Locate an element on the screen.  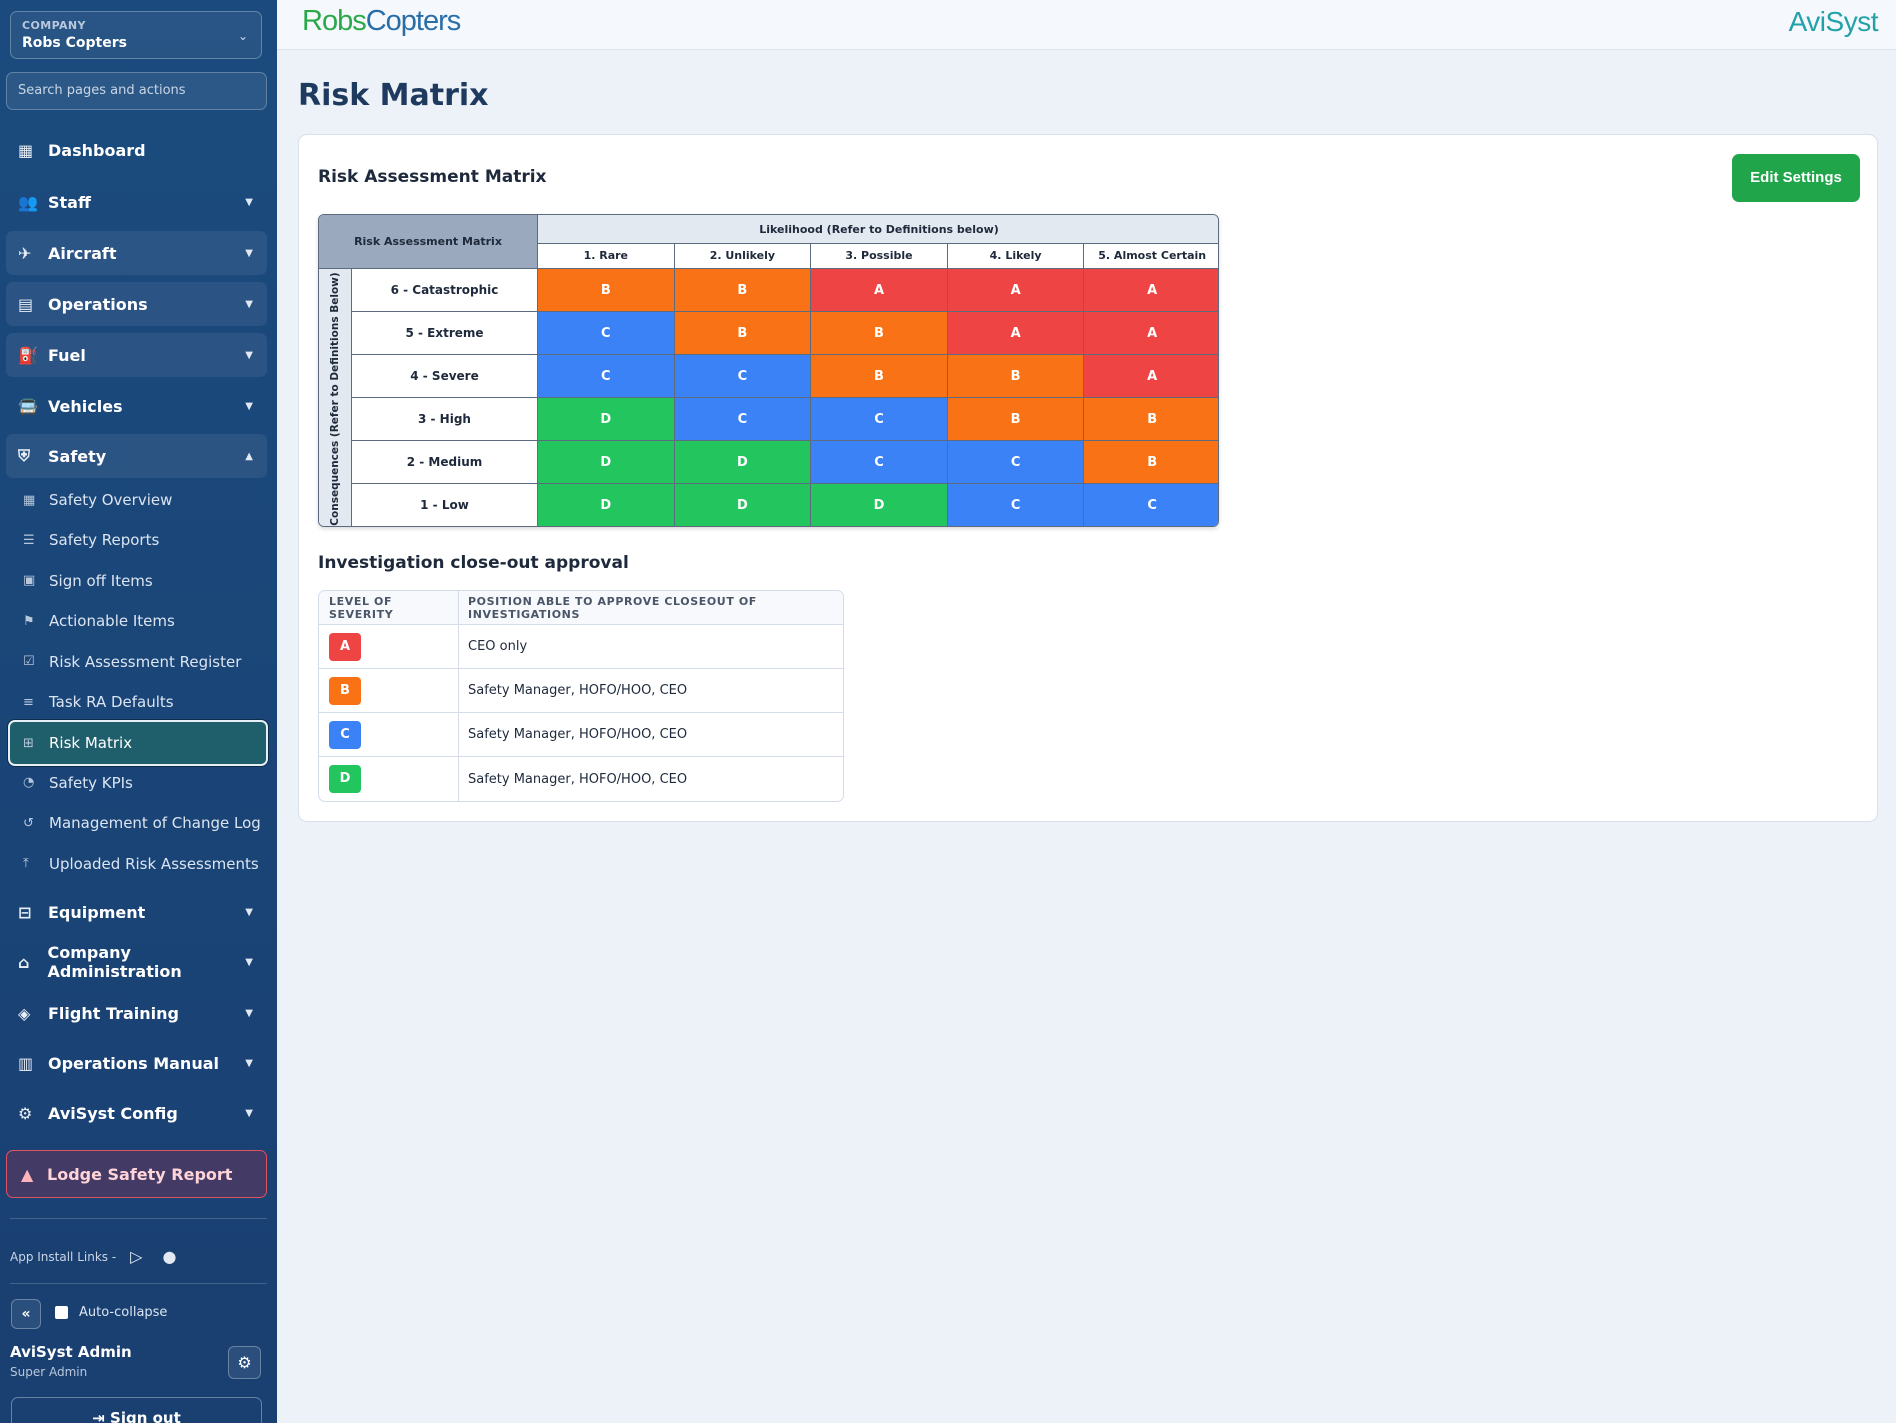
apple-icon: ● is located at coordinates (169, 1256).